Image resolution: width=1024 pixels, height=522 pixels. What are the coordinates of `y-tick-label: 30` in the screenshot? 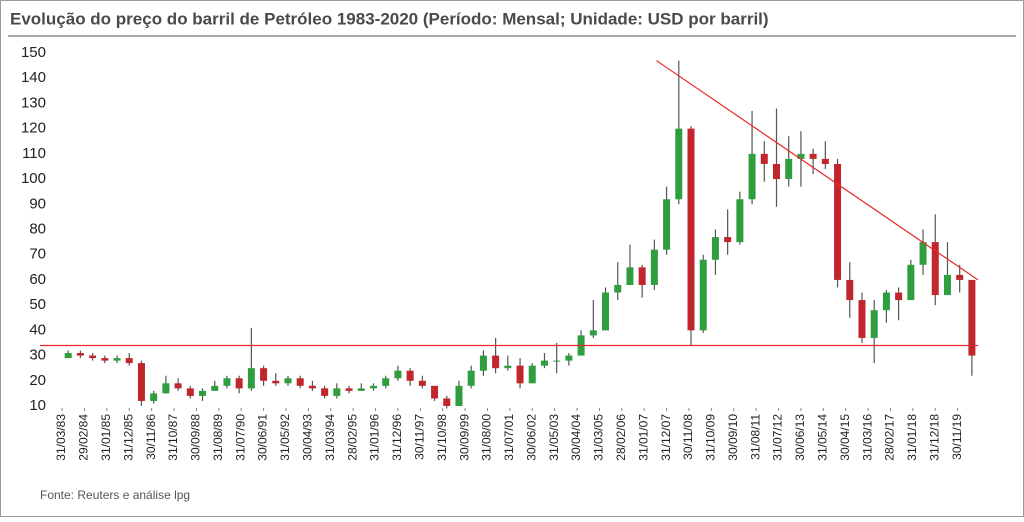 It's located at (37, 355).